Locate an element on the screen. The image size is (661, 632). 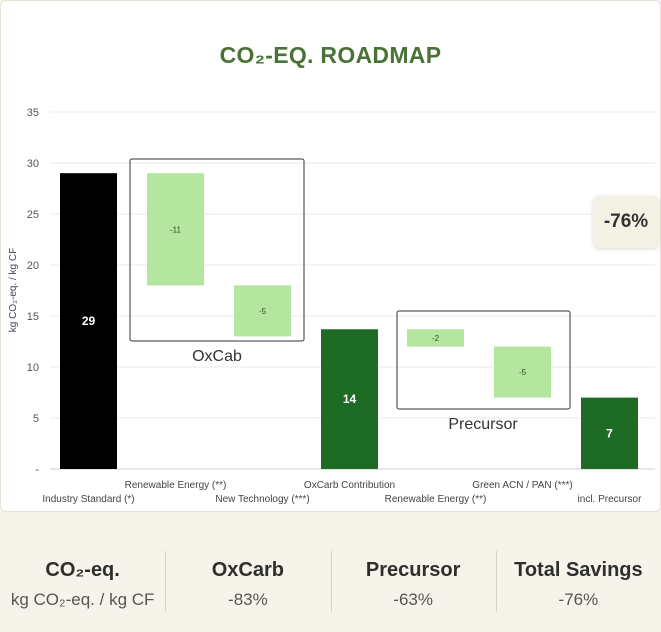
summary-col-precursor: Precursor -63% is located at coordinates (413, 584).